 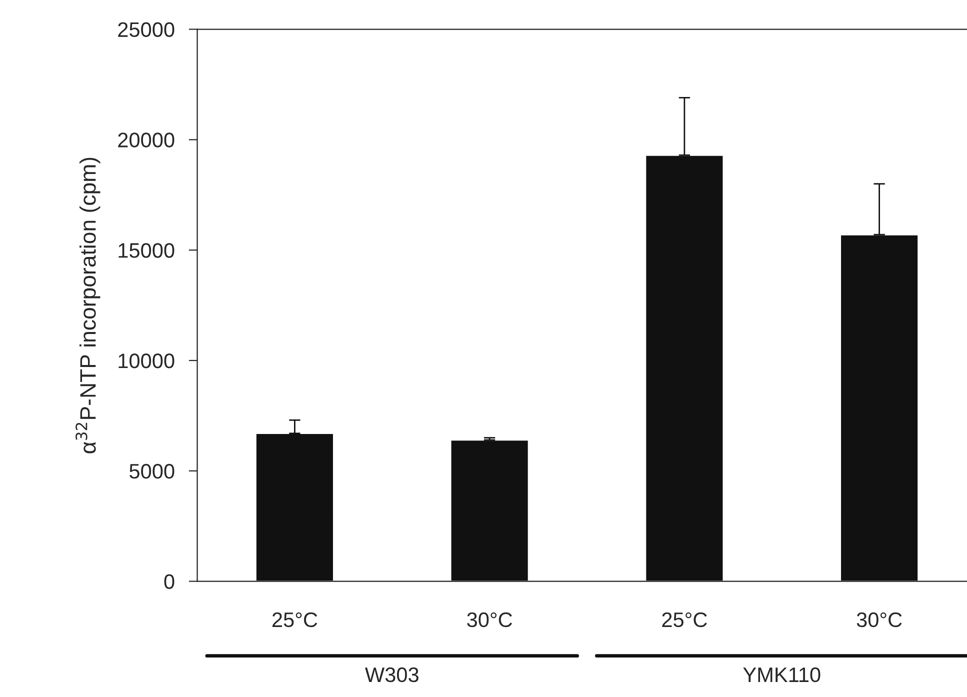 What do you see at coordinates (169, 582) in the screenshot?
I see `y-tick-label: 0` at bounding box center [169, 582].